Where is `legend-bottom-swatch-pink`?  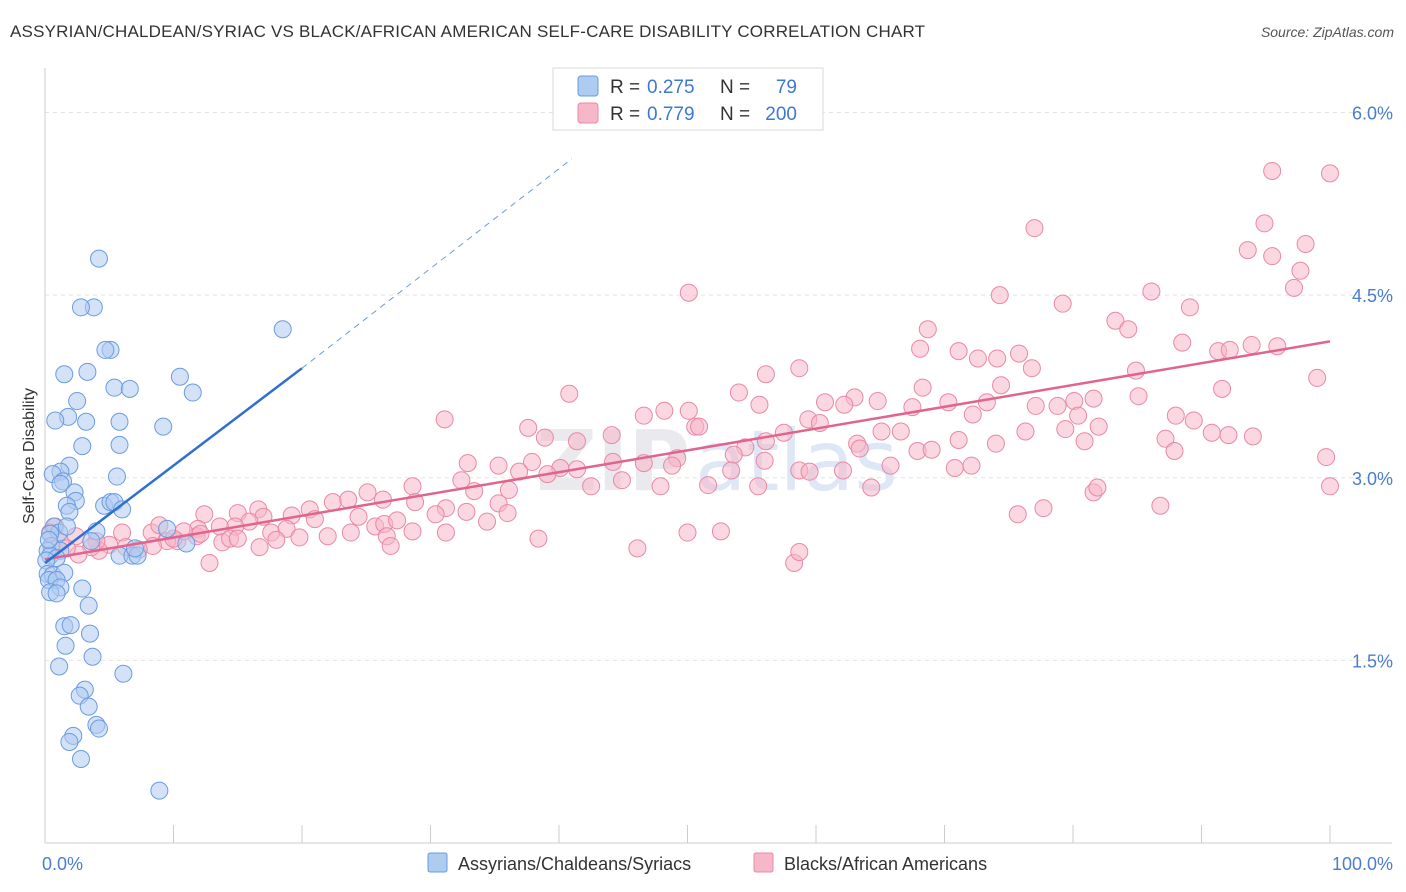
legend-bottom-swatch-pink is located at coordinates (763, 862).